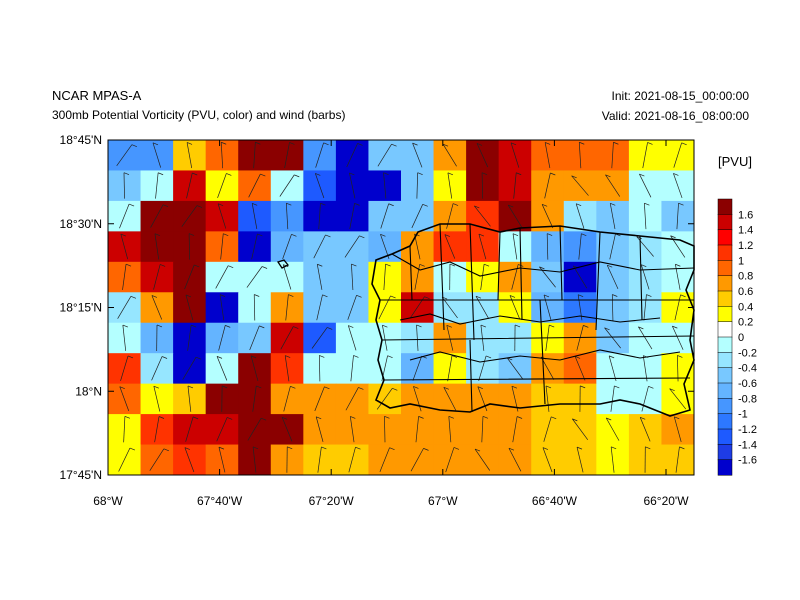  What do you see at coordinates (543, 308) in the screenshot?
I see `municipal-lines-b` at bounding box center [543, 308].